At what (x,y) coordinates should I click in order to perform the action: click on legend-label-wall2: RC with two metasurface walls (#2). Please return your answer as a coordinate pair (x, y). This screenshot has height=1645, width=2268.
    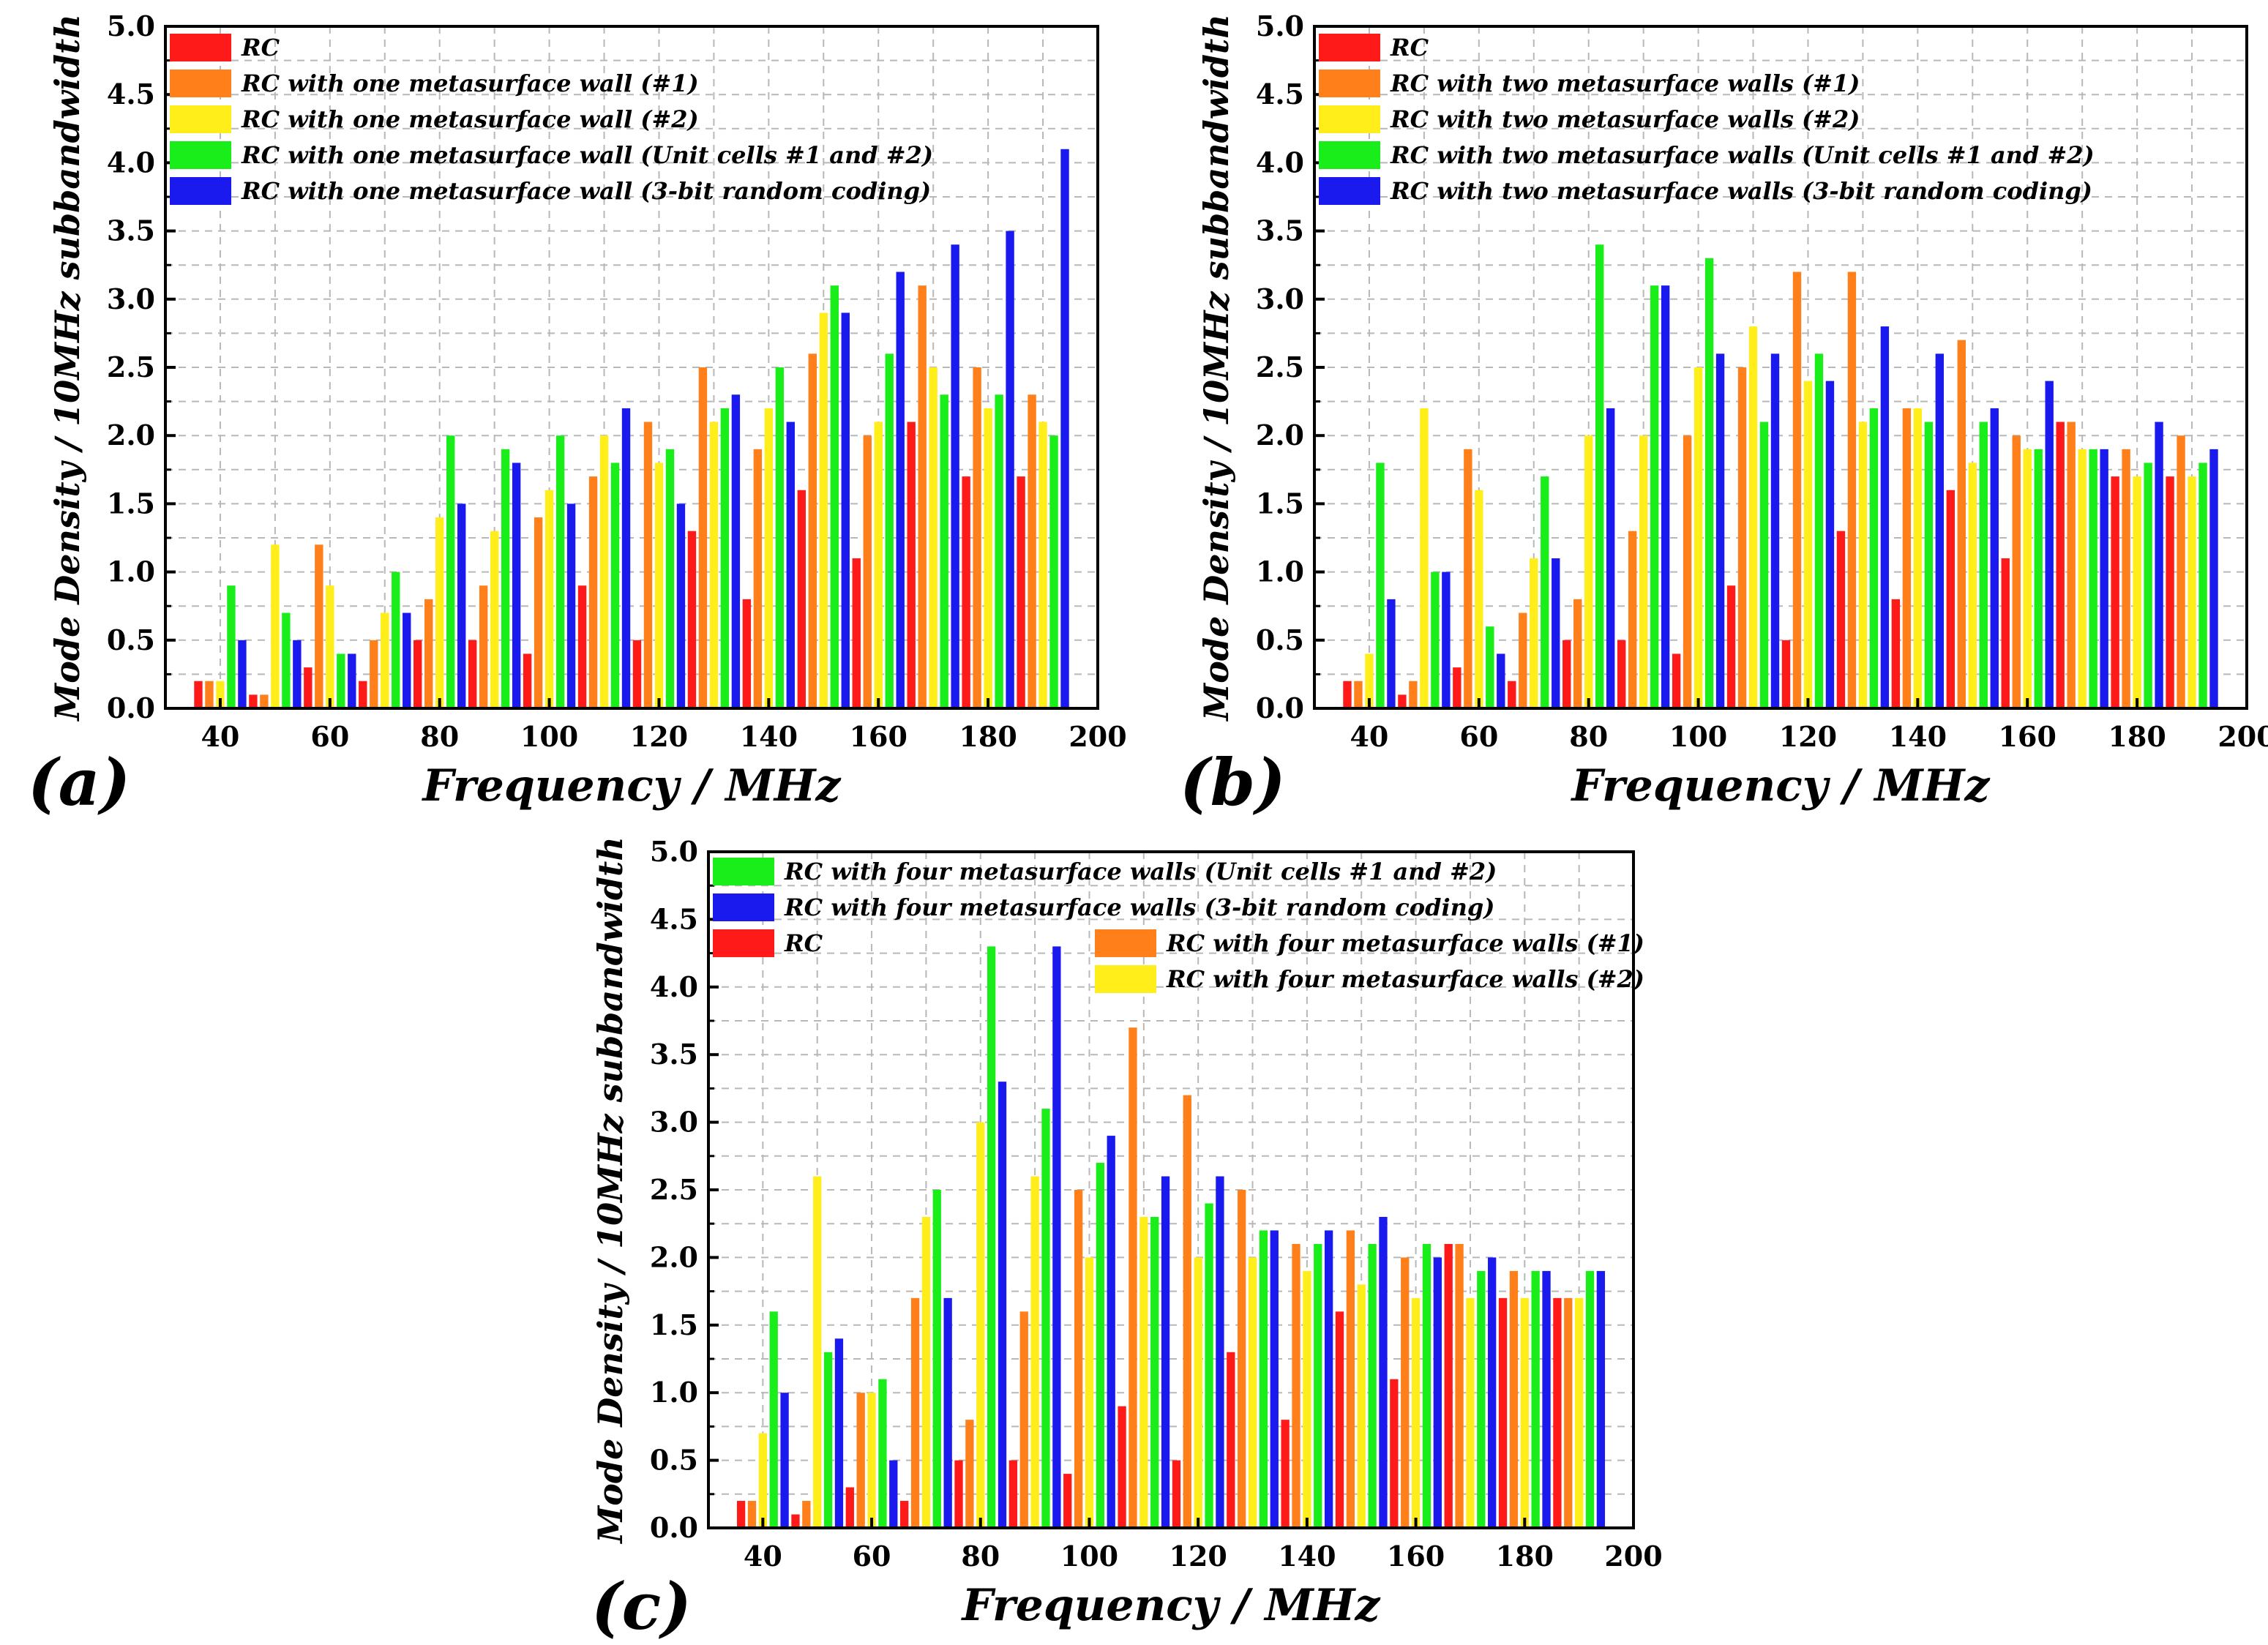
    Looking at the image, I should click on (1625, 119).